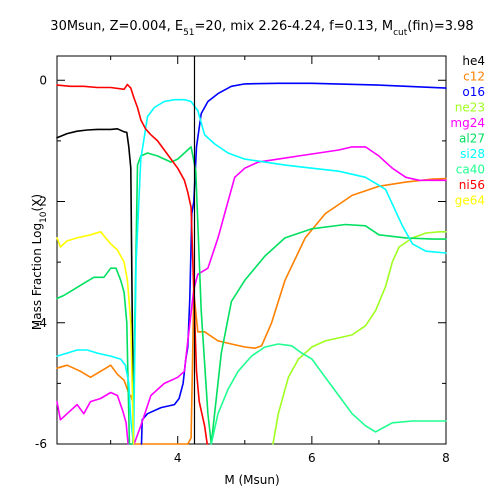 The height and width of the screenshot is (500, 500). What do you see at coordinates (294, 26) in the screenshot?
I see `title-part-mid: =20, mix 2.26-4.24, f=0.13, M` at bounding box center [294, 26].